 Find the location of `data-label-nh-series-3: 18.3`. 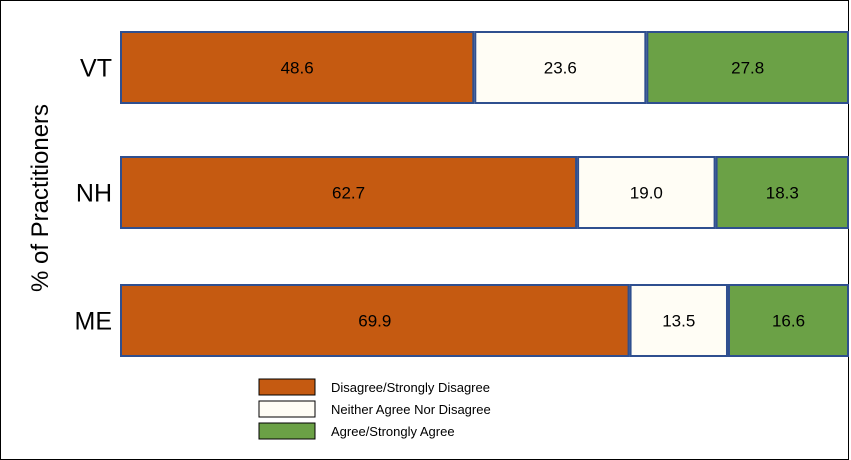

data-label-nh-series-3: 18.3 is located at coordinates (782, 193).